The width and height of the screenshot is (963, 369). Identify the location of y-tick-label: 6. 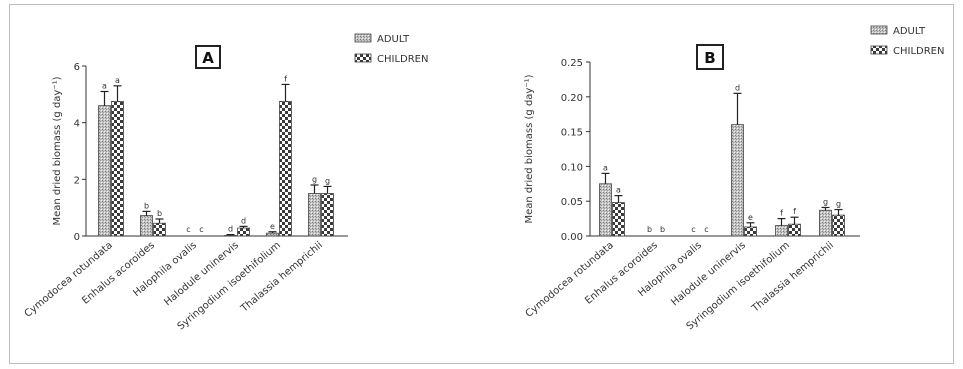
(77, 67).